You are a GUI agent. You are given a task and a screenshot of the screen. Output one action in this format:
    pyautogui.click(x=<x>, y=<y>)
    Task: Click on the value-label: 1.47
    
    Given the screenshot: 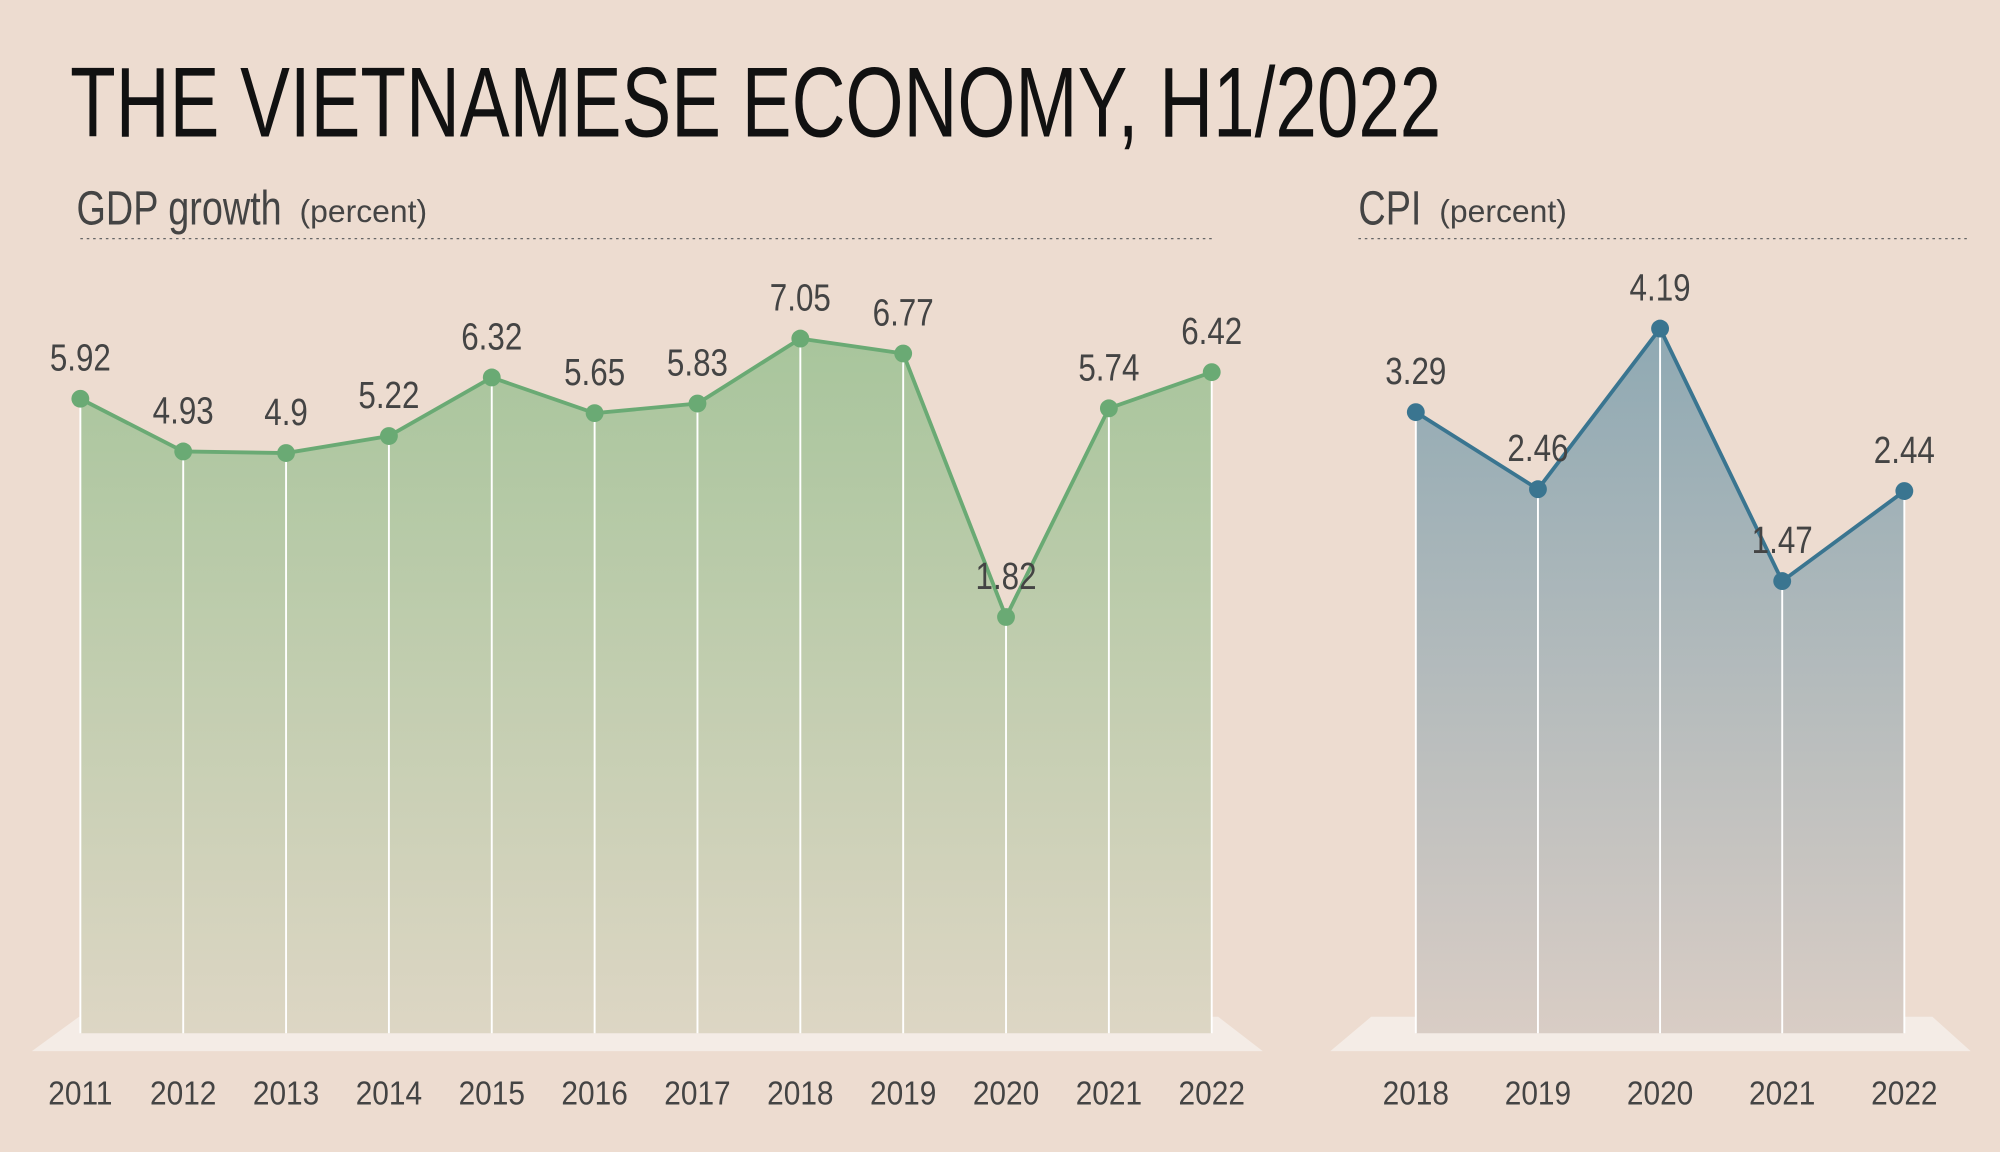 What is the action you would take?
    pyautogui.click(x=1782, y=540)
    